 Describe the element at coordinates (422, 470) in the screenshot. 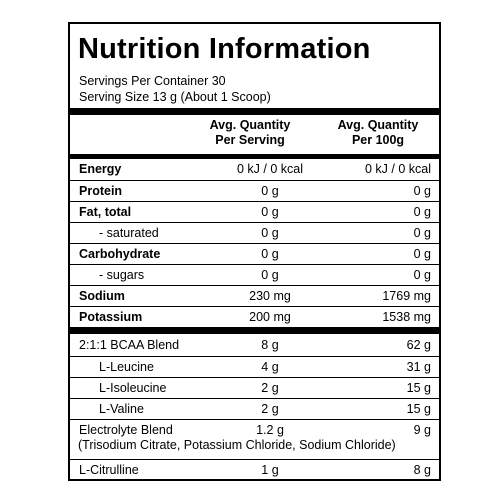

I see `per-100g-value: 8 g` at that location.